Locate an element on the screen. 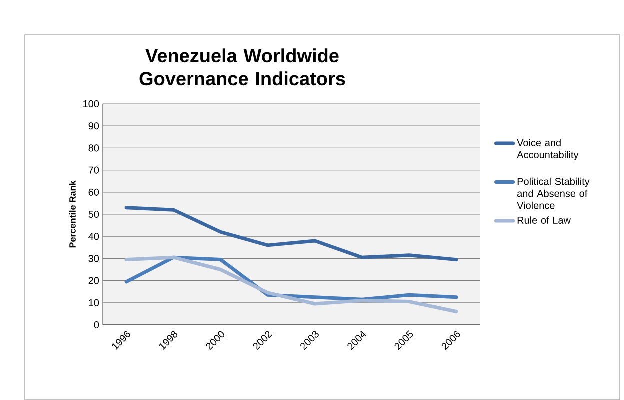 Image resolution: width=624 pixels, height=400 pixels. y-tick-label: 0 is located at coordinates (97, 325).